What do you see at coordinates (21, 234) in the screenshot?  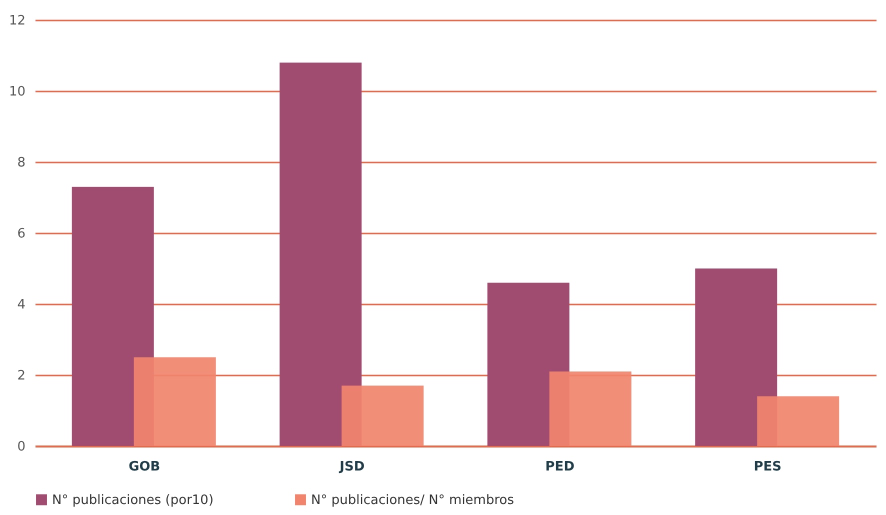 I see `y-tick-label: 6` at bounding box center [21, 234].